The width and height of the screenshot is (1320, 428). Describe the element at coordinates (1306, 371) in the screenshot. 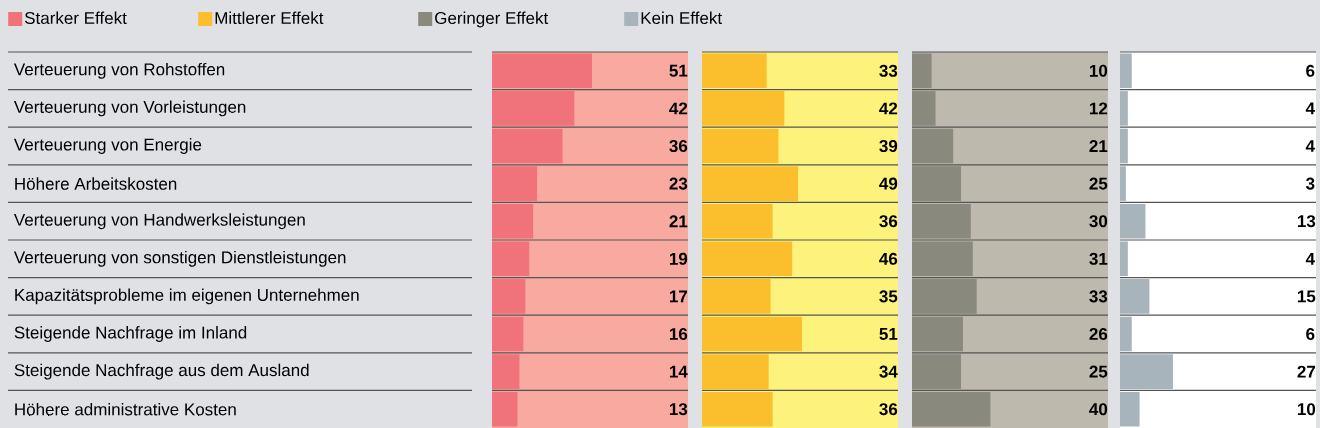

I see `data-label: 27` at that location.